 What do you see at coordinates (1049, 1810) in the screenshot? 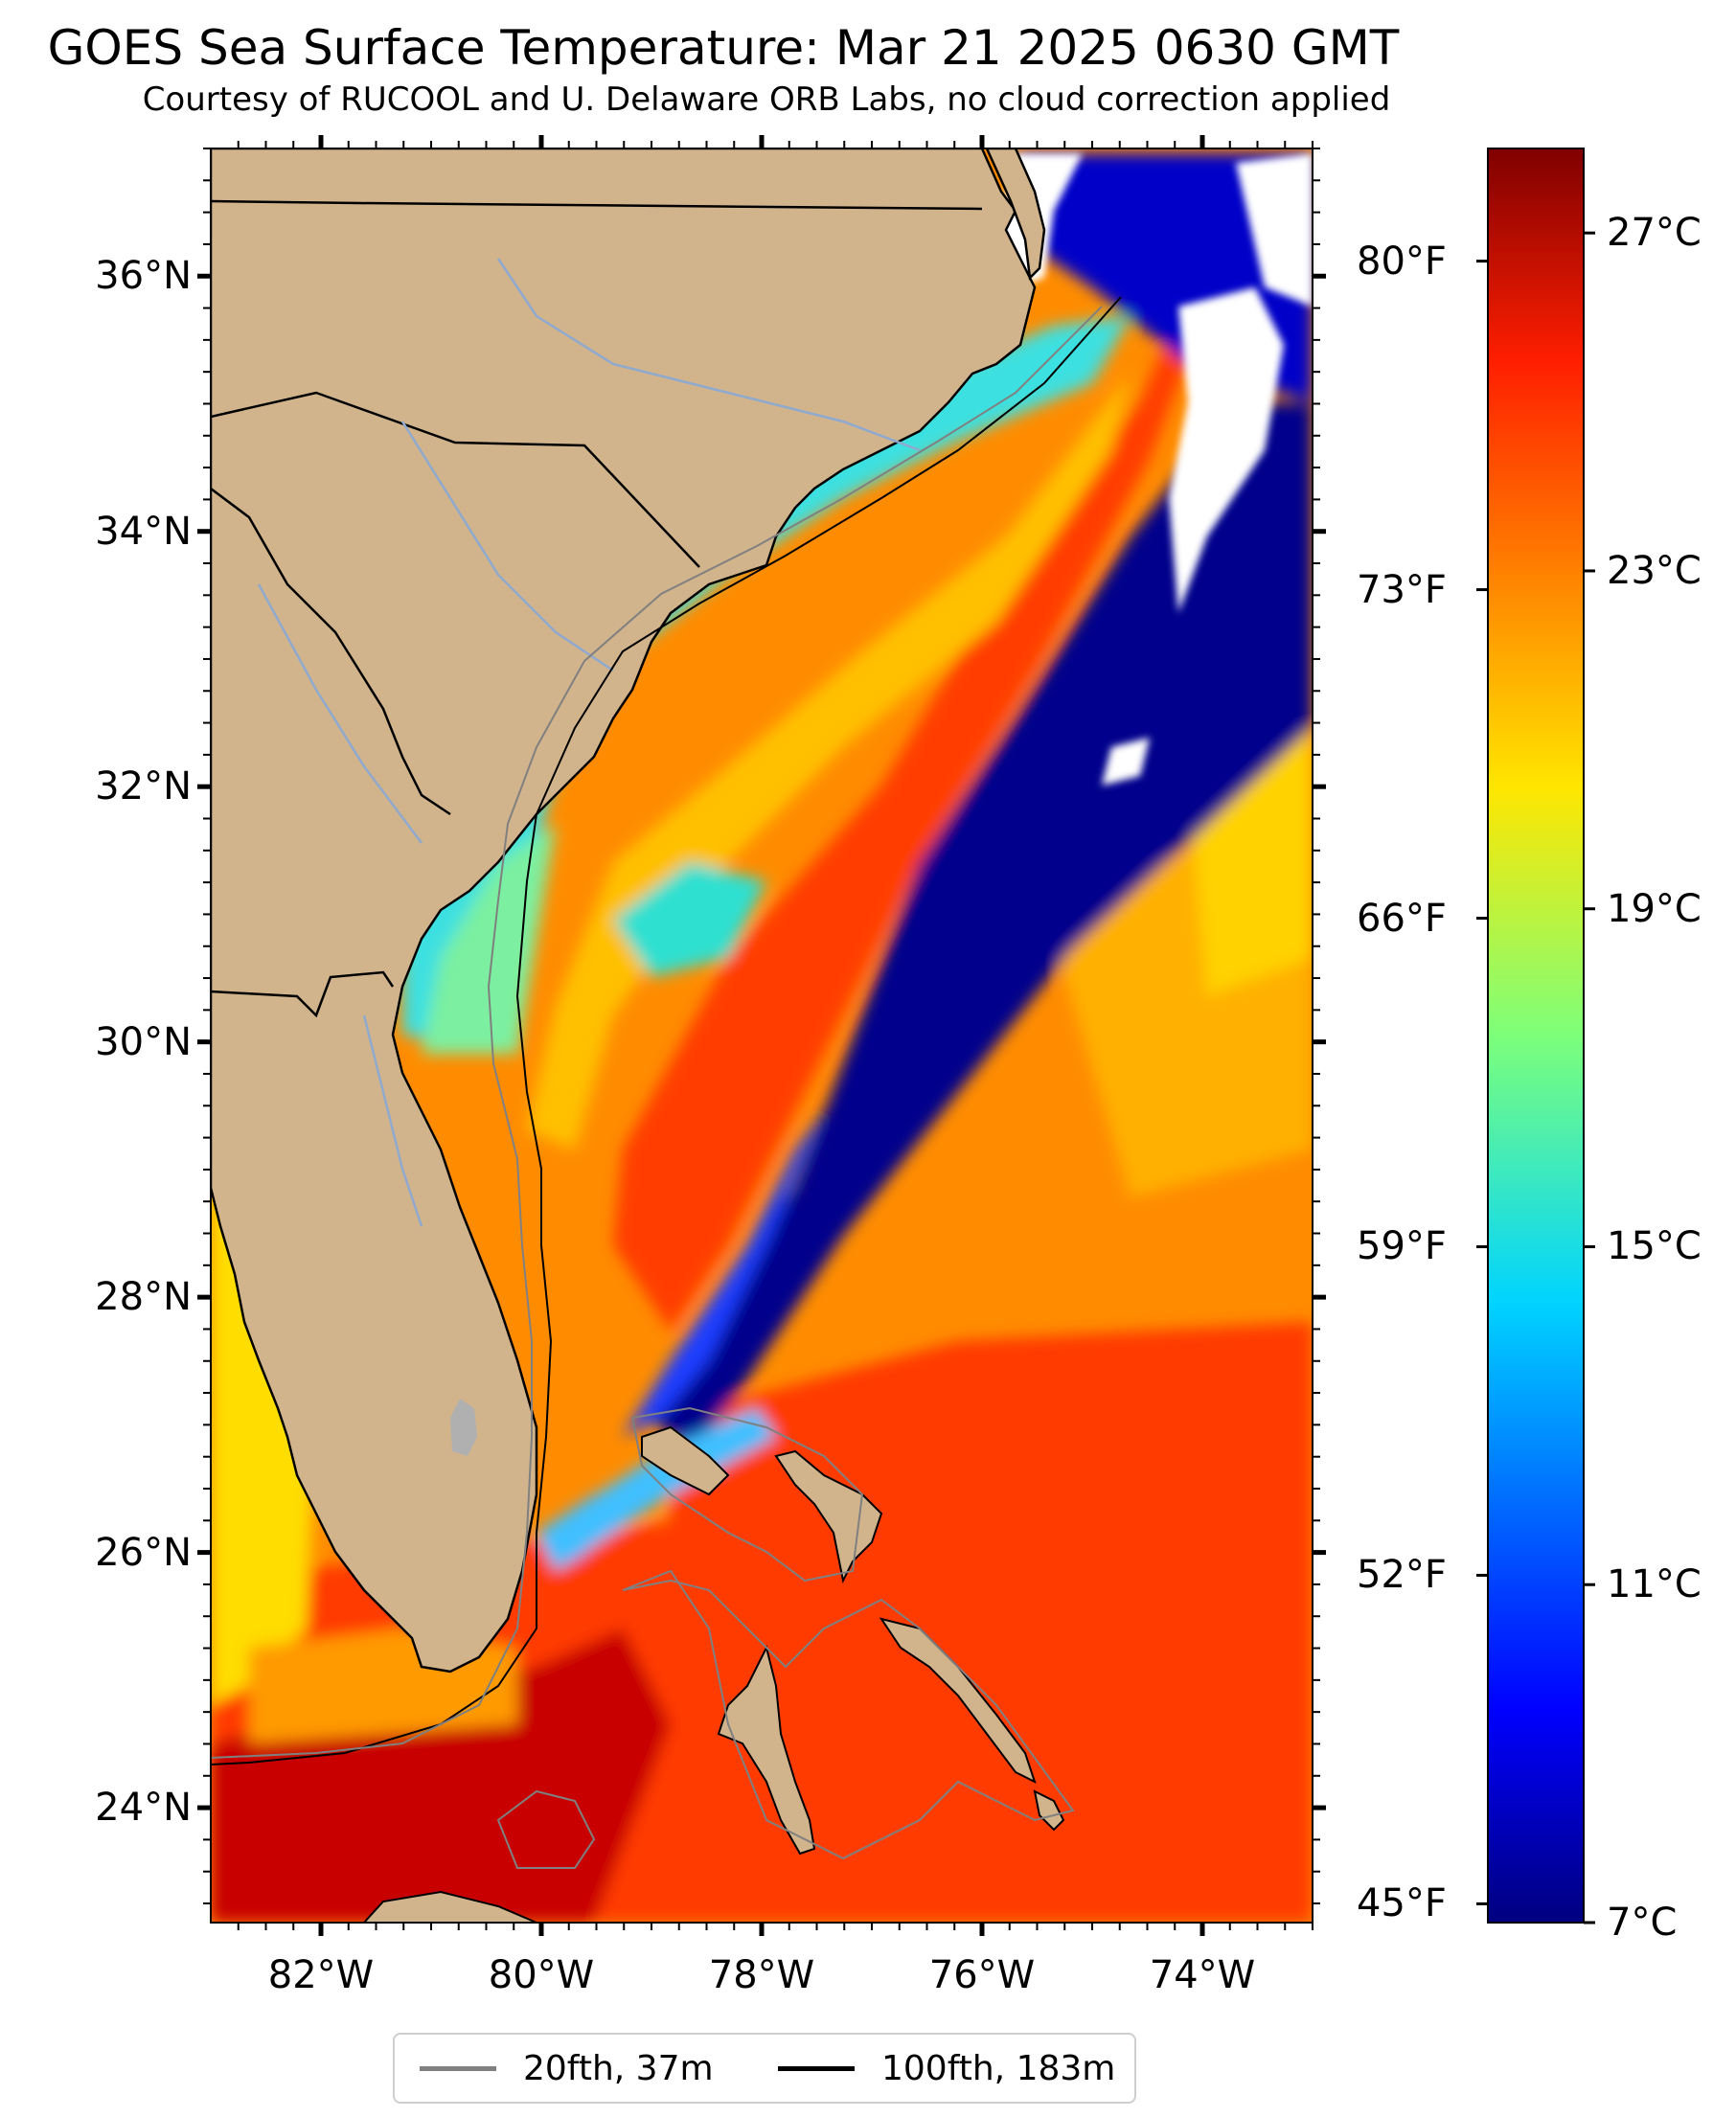
I see `exuma-cays` at bounding box center [1049, 1810].